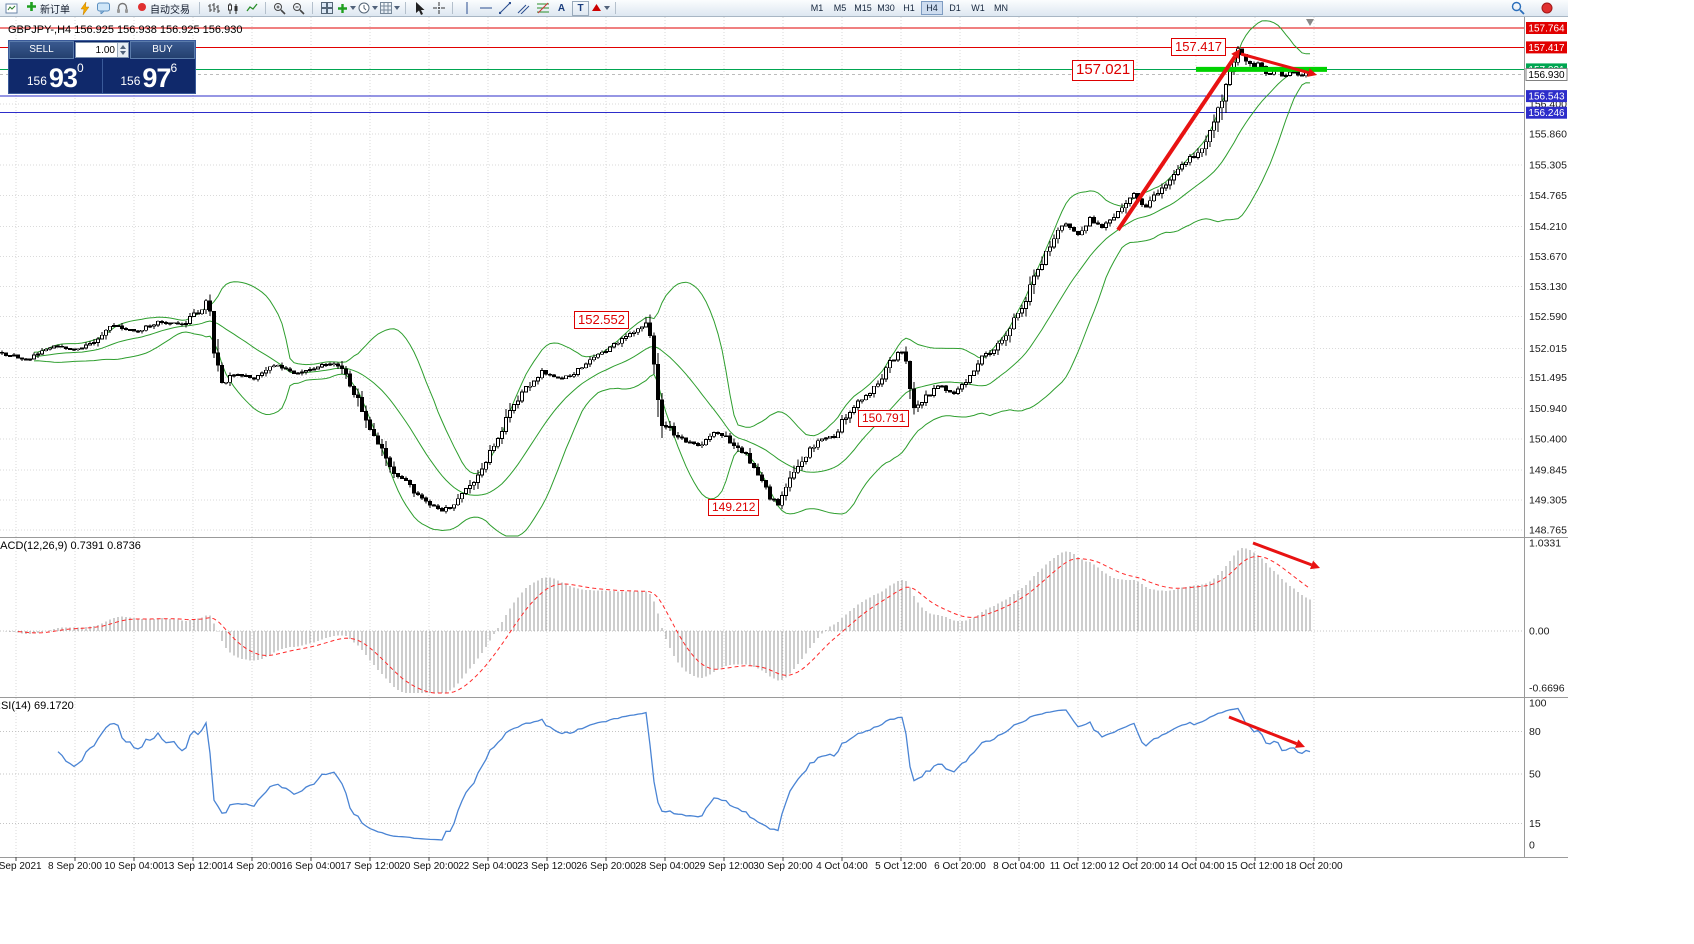  I want to click on rsi-scale-label: 100, so click(1538, 704).